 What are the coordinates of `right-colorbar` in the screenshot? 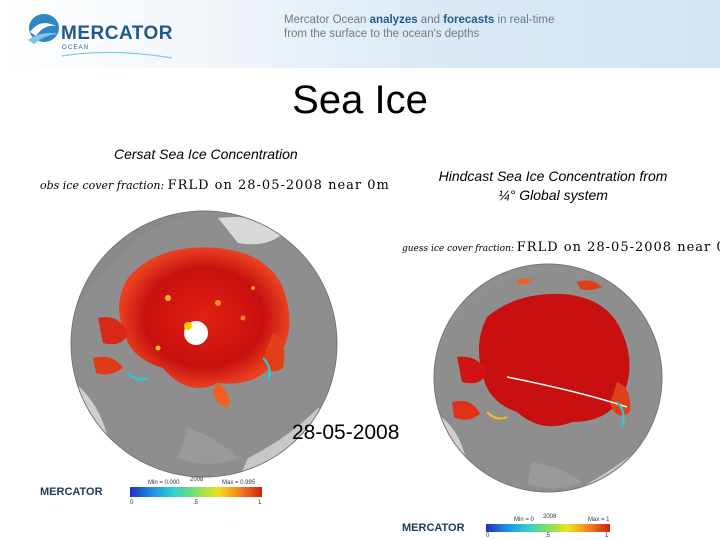 It's located at (548, 528).